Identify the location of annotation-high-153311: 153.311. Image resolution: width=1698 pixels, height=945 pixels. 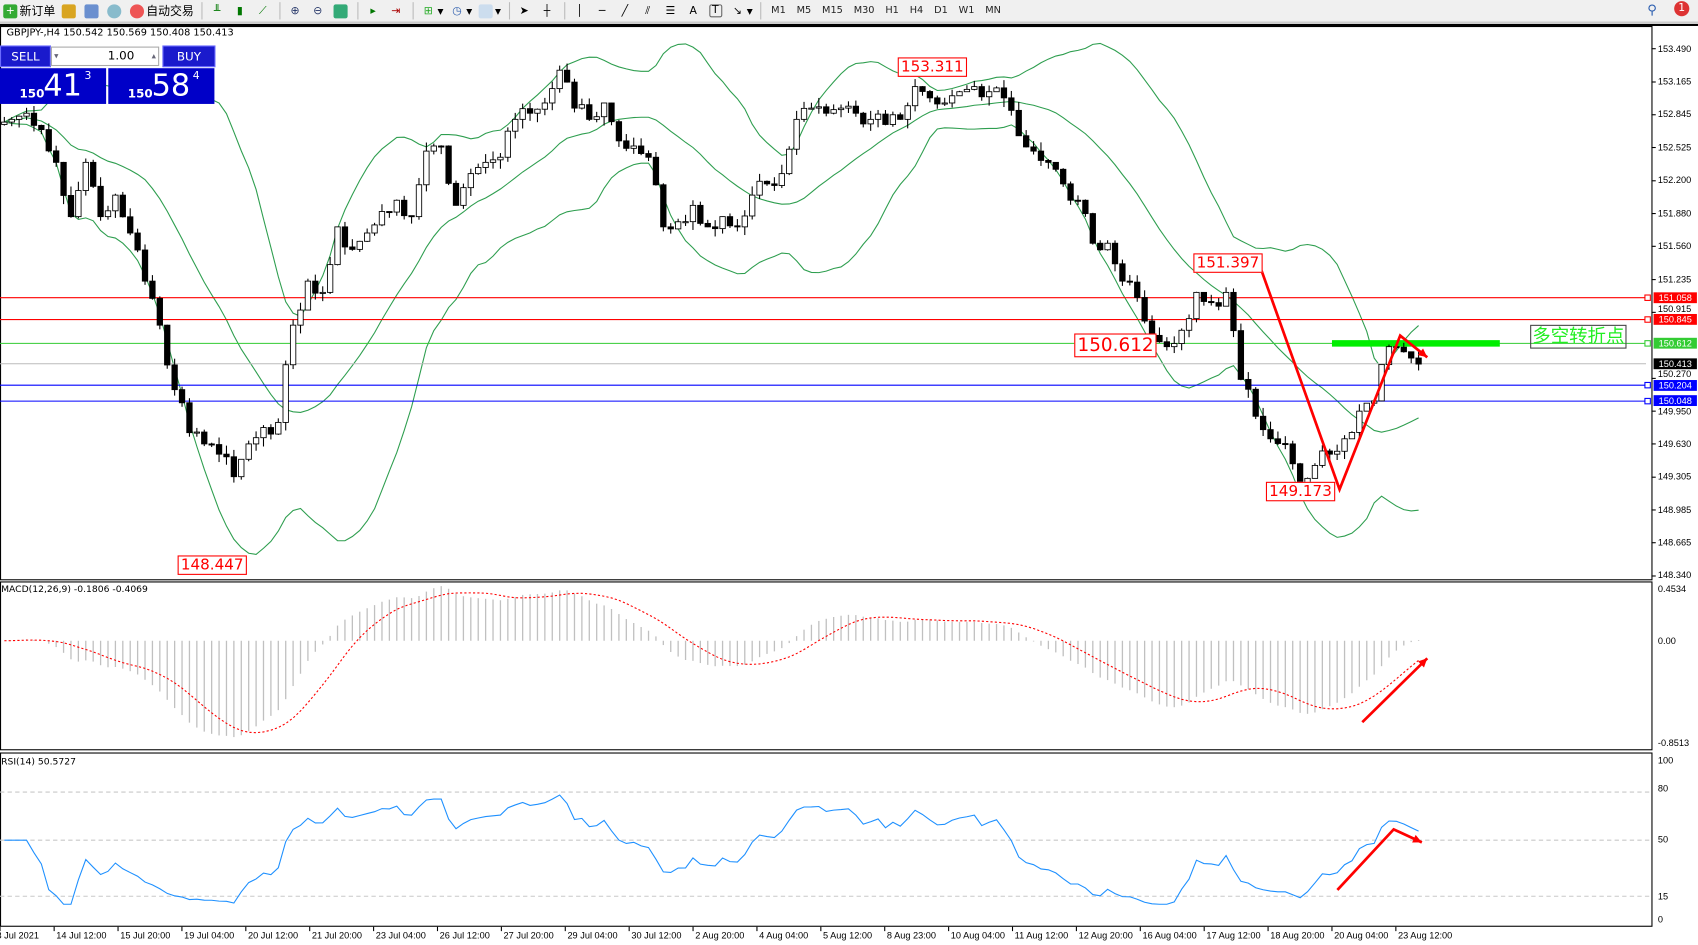
(932, 67).